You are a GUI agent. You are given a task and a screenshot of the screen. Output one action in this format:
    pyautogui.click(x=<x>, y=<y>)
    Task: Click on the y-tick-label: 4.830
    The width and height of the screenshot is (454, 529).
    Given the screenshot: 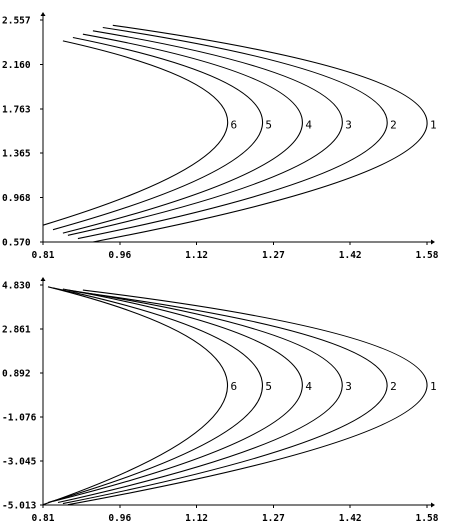 What is the action you would take?
    pyautogui.click(x=16, y=286)
    